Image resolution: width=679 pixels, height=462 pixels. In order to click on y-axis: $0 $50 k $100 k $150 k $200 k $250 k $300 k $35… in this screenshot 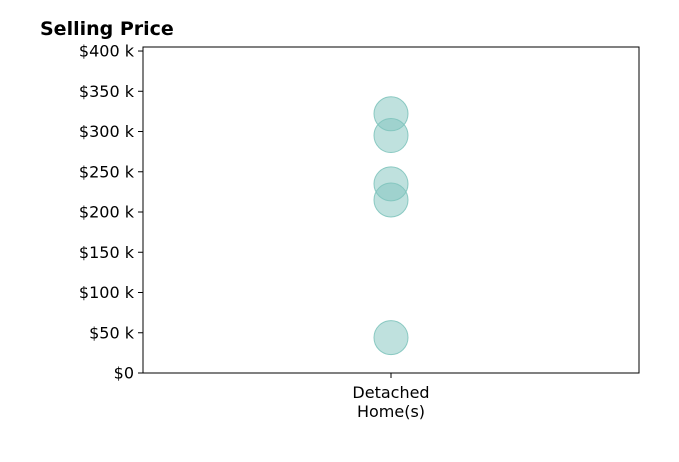, I will do `click(111, 212)`.